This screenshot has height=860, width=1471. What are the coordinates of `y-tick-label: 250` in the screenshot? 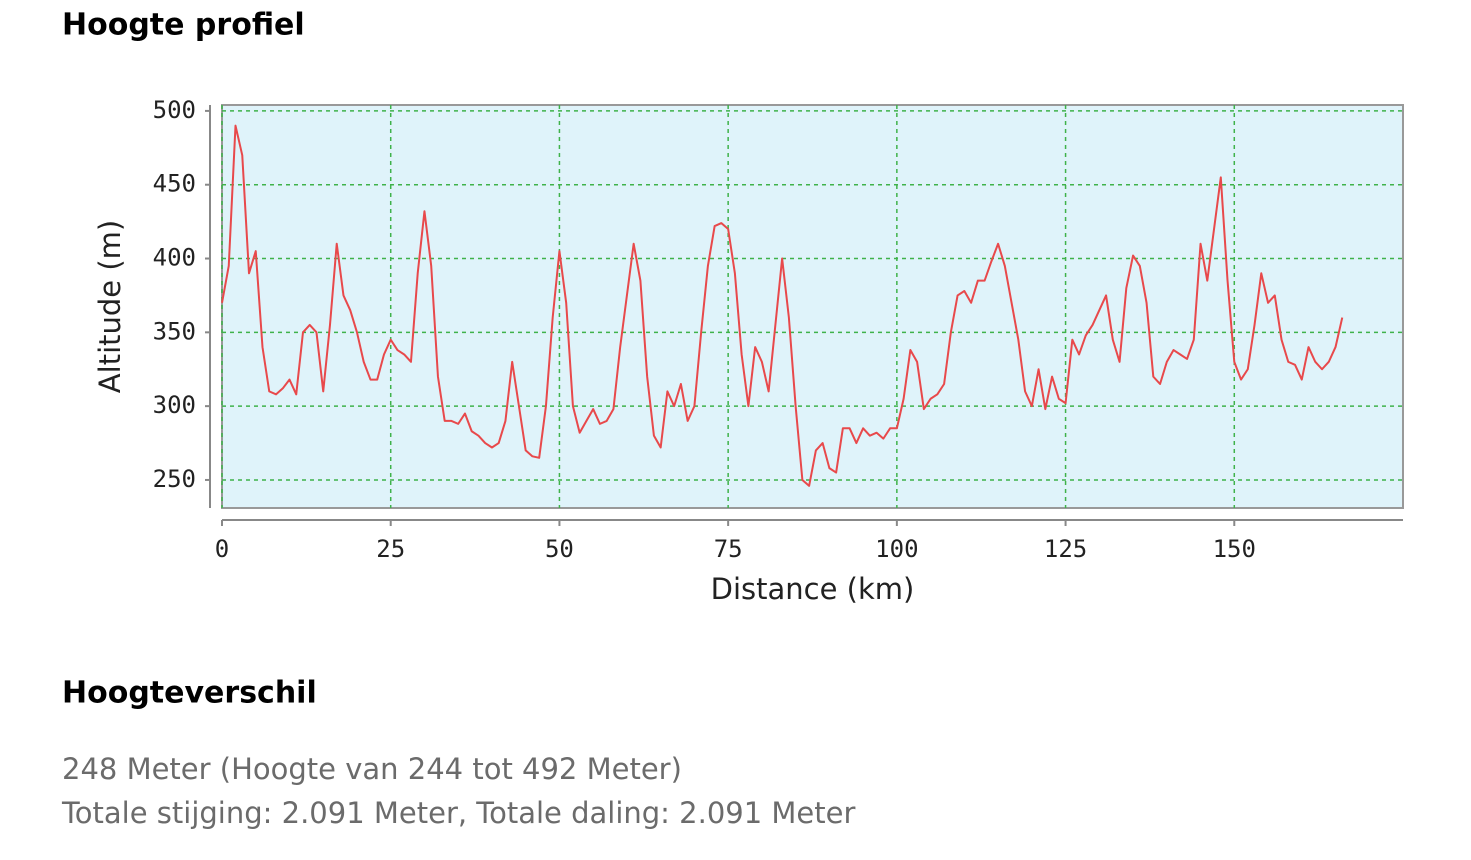 It's located at (174, 479).